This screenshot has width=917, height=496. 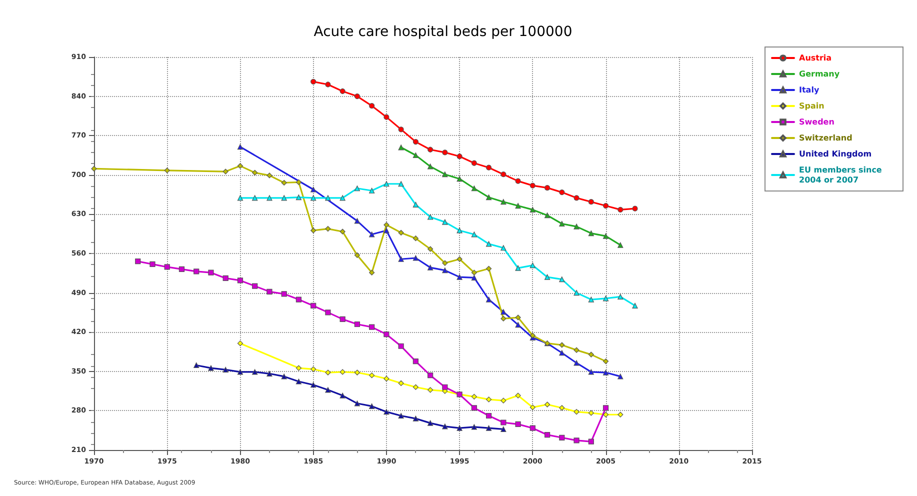 What do you see at coordinates (819, 74) in the screenshot?
I see `legend-label: Germany` at bounding box center [819, 74].